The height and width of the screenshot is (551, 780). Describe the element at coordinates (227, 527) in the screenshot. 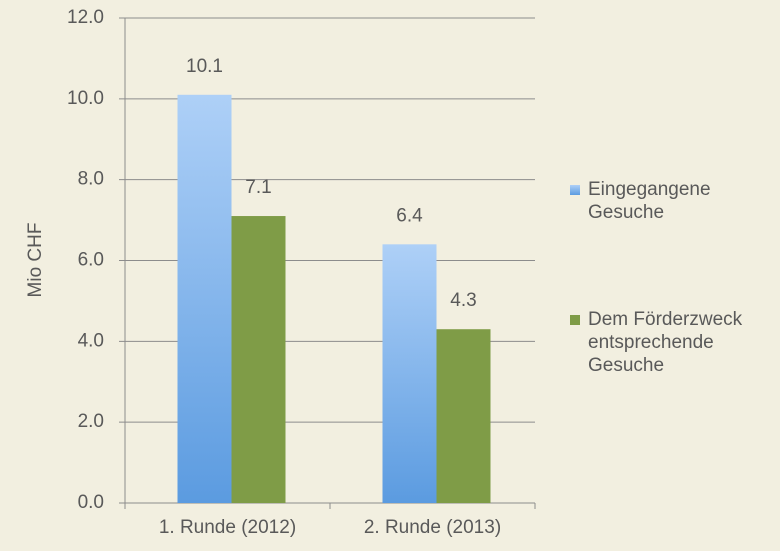

I see `x-tick-label: 1. Runde (2012)` at that location.